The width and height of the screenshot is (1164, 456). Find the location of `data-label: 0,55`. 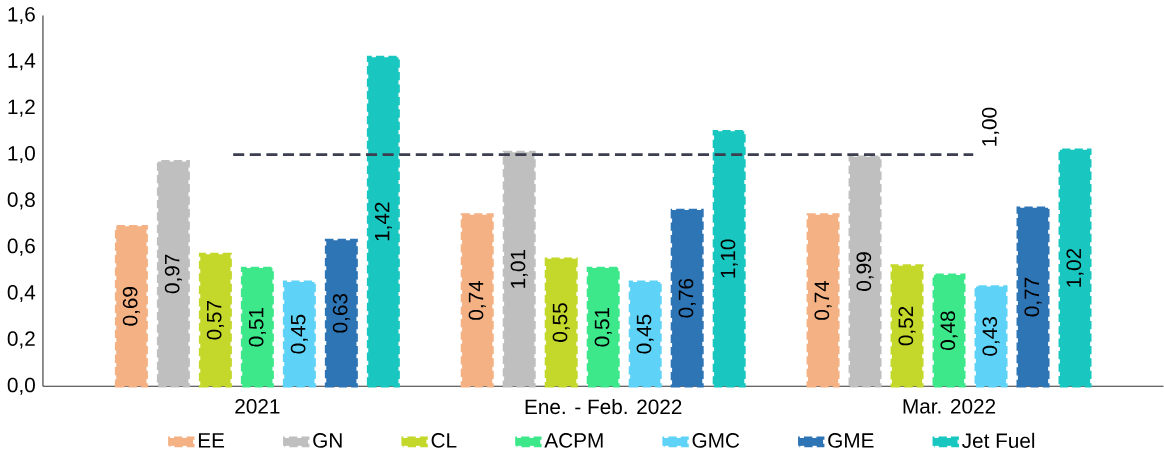

data-label: 0,55 is located at coordinates (561, 322).